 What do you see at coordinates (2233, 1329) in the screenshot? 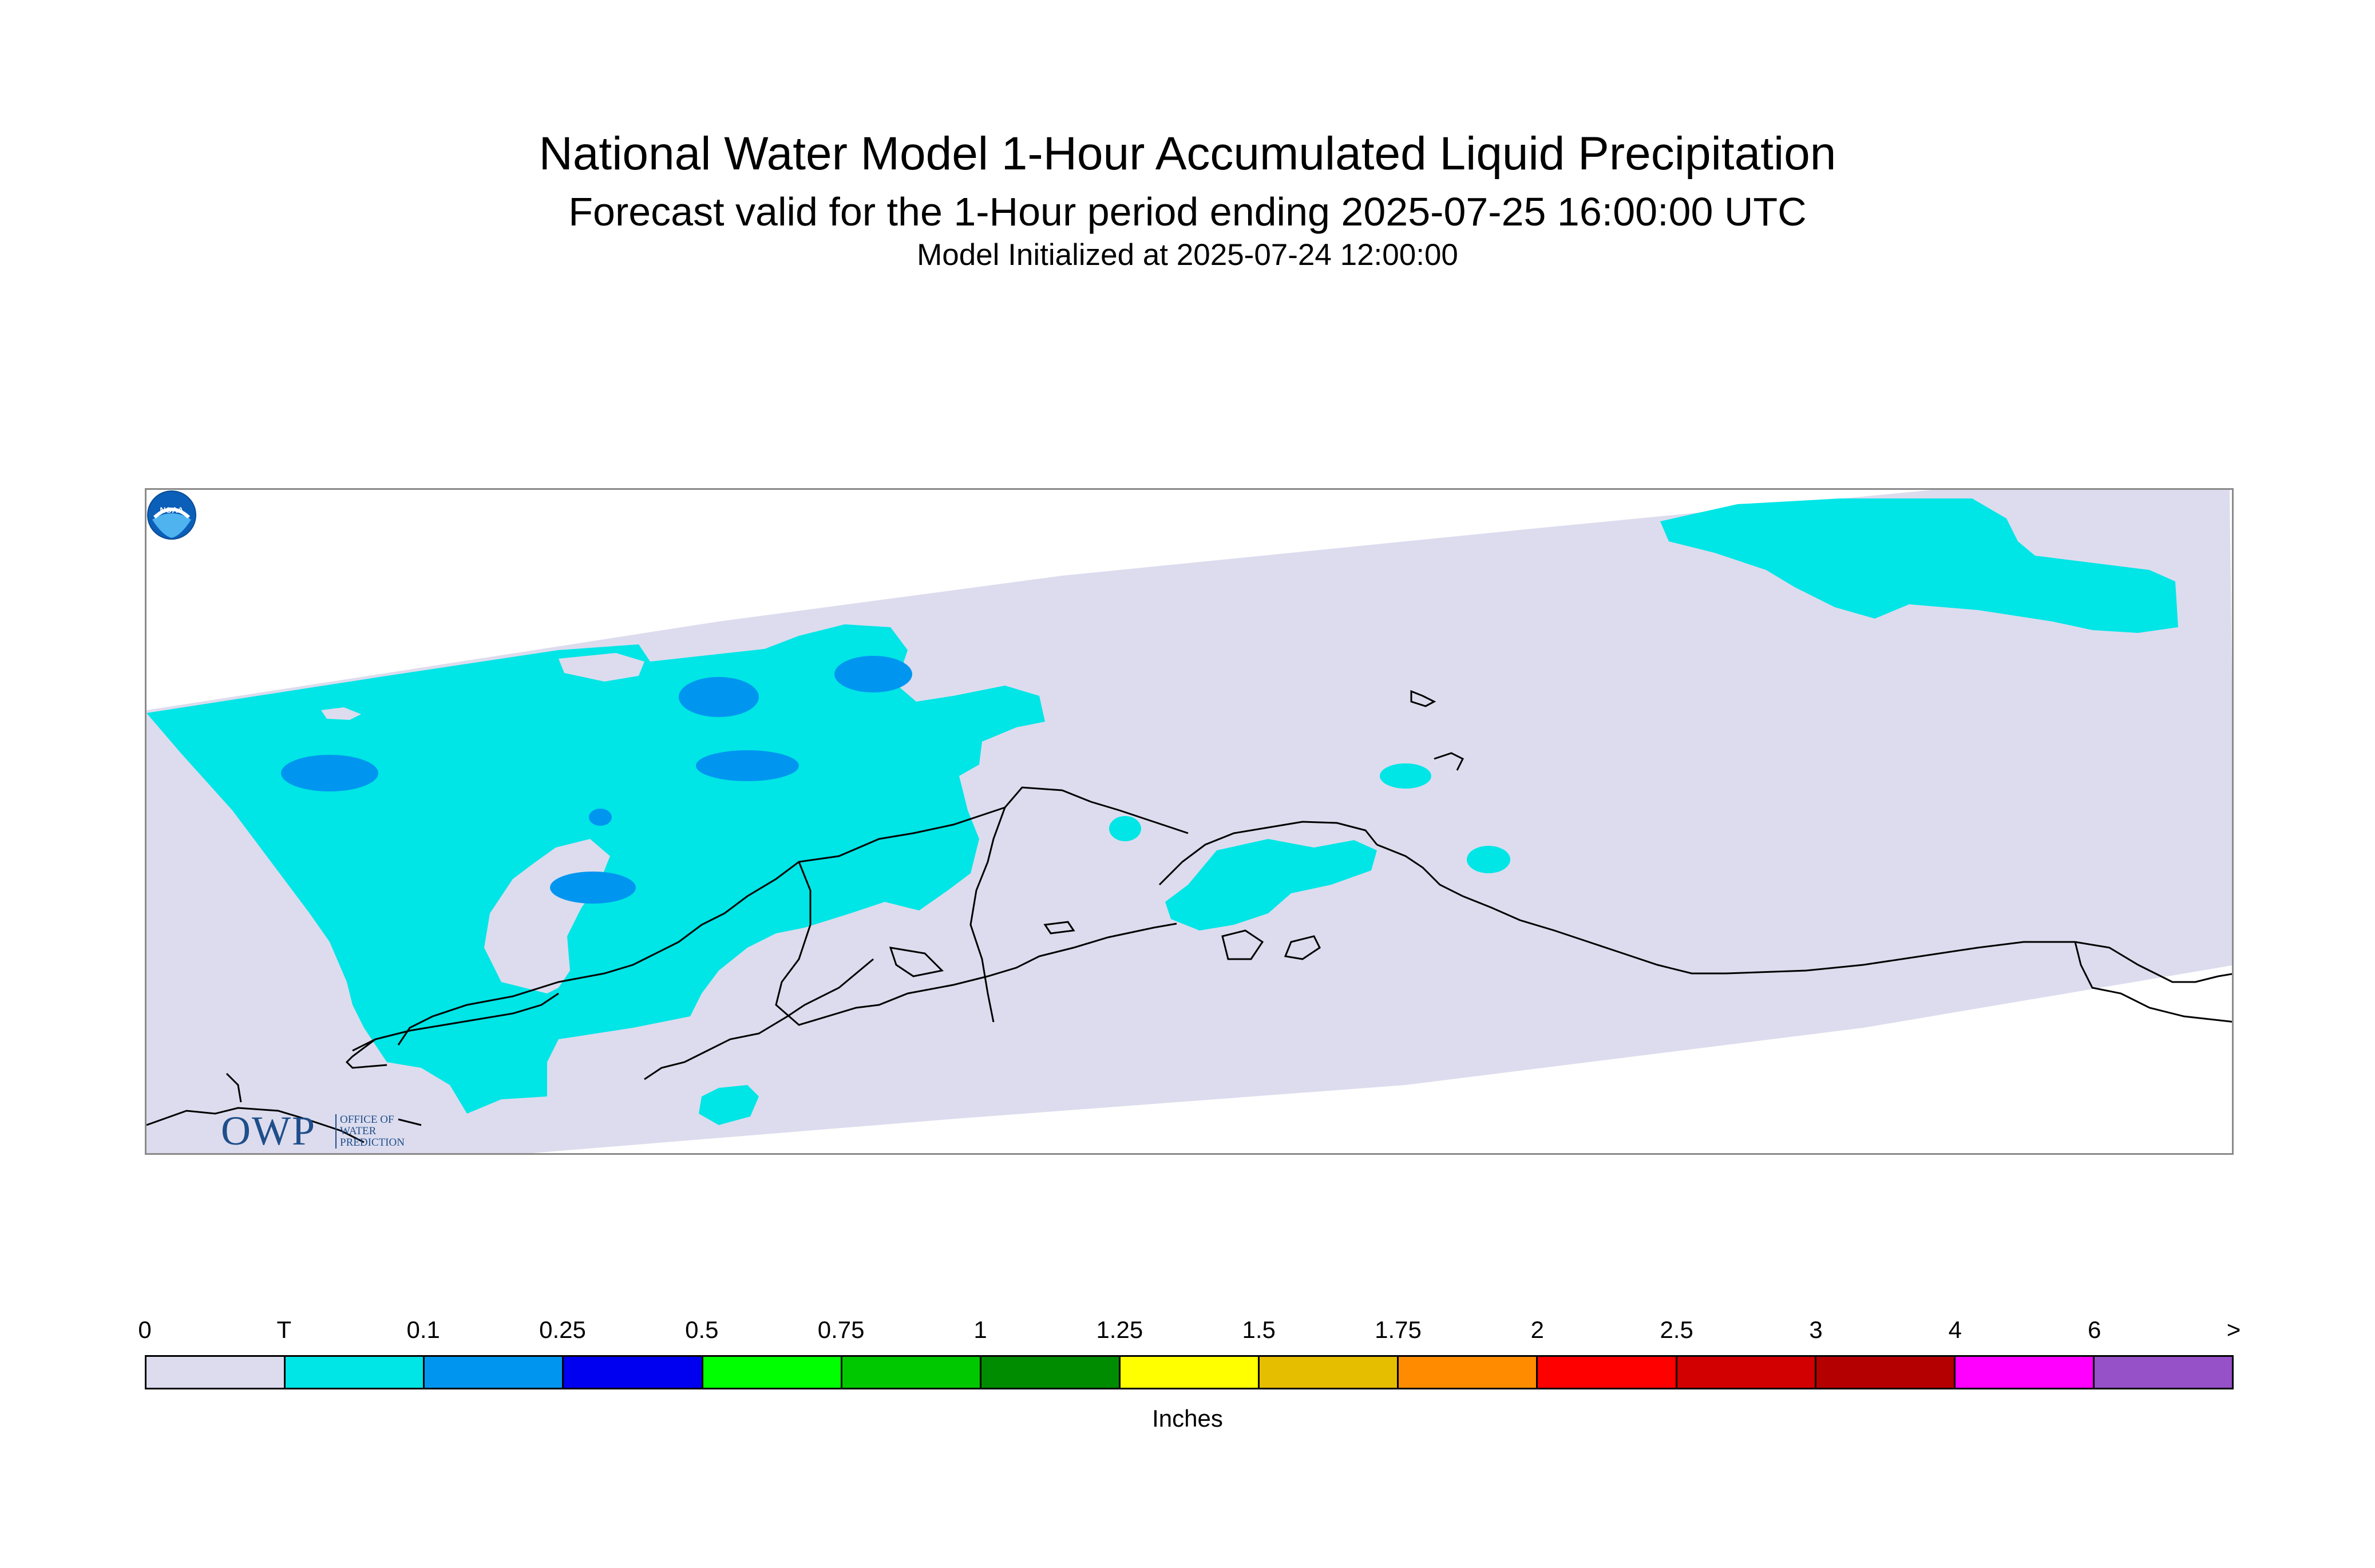
I see `colorbar-tick-label: >` at bounding box center [2233, 1329].